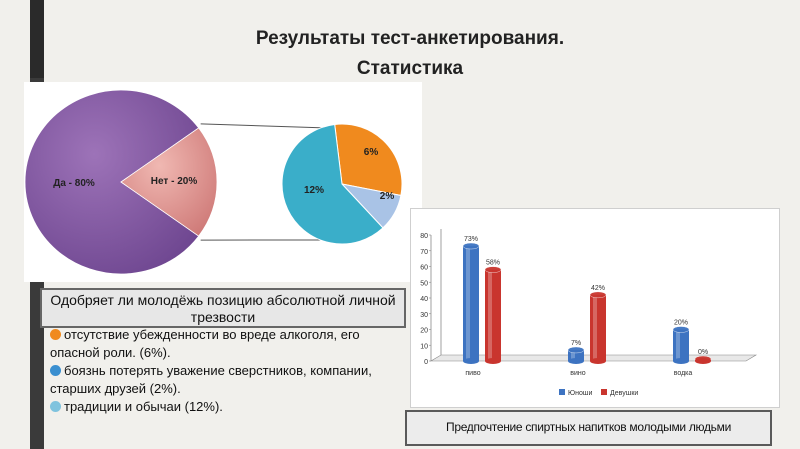 The height and width of the screenshot is (449, 800). I want to click on bar-водка-boys, so click(681, 345).